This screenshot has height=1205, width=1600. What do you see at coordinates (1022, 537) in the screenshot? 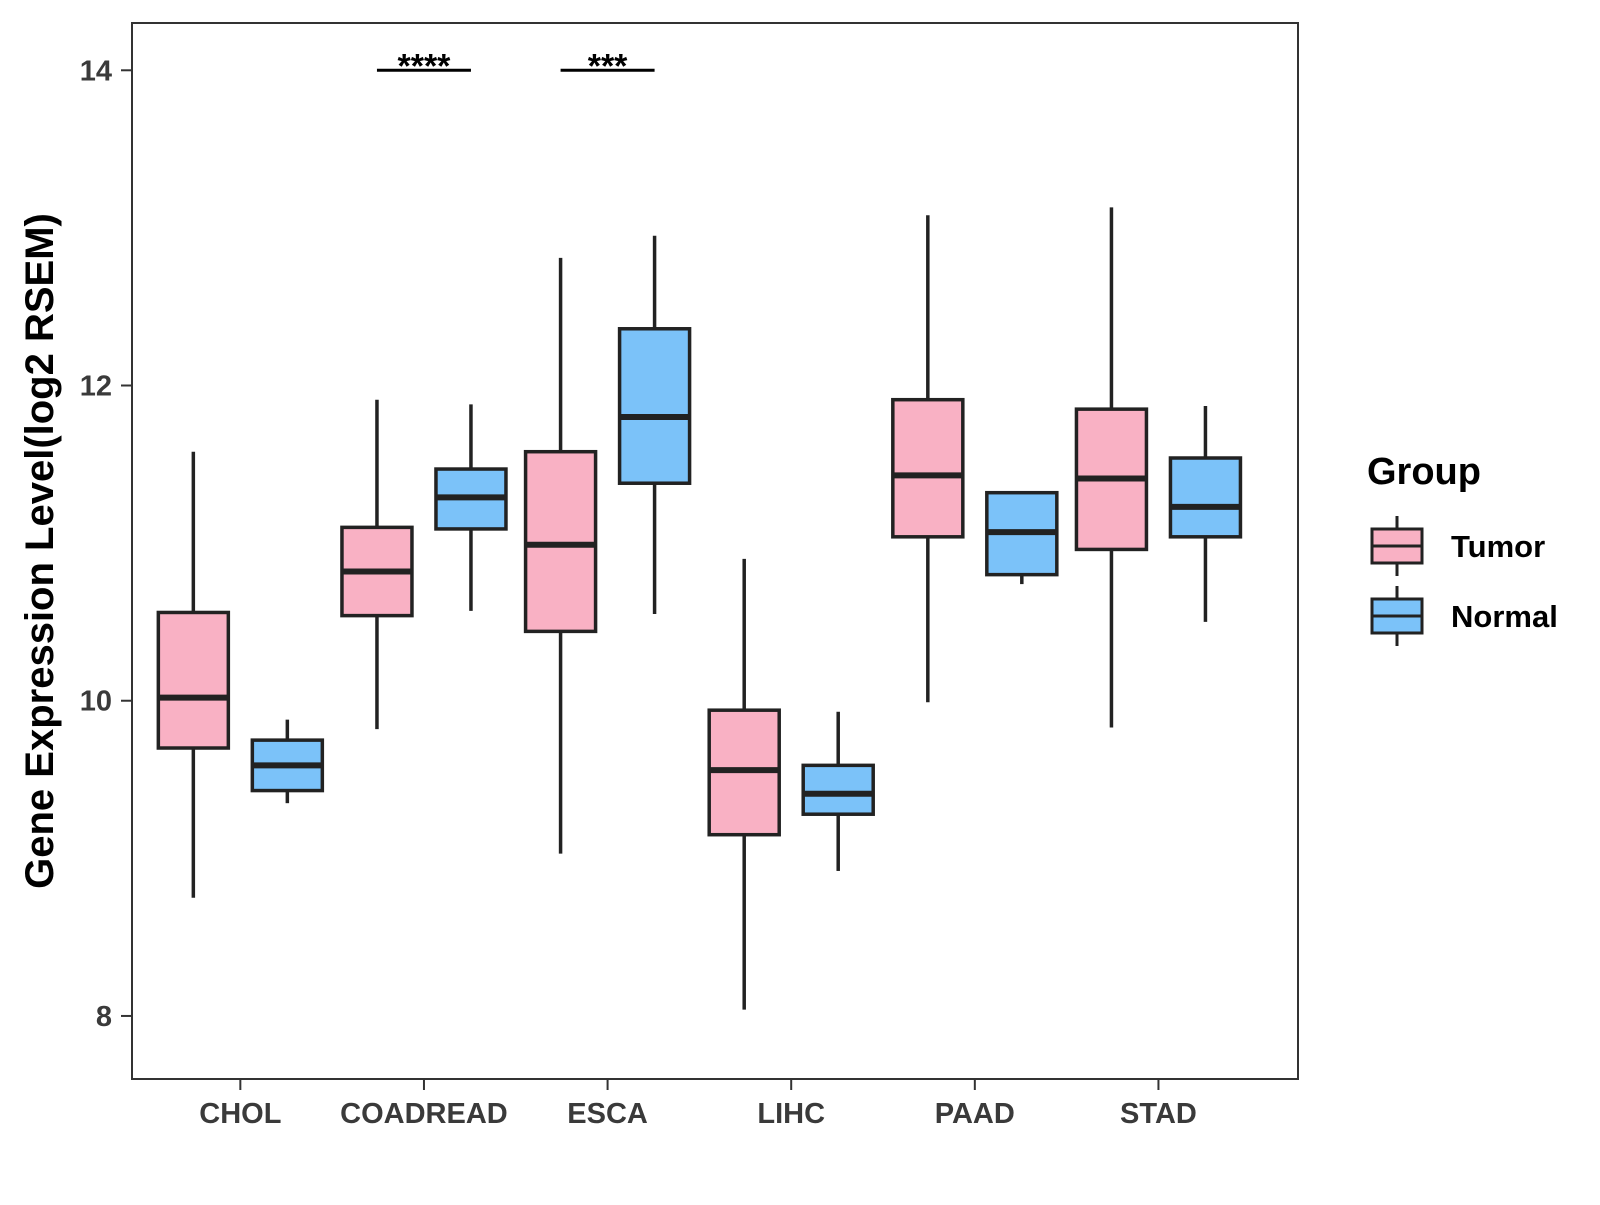
I see `box-paad-normal` at bounding box center [1022, 537].